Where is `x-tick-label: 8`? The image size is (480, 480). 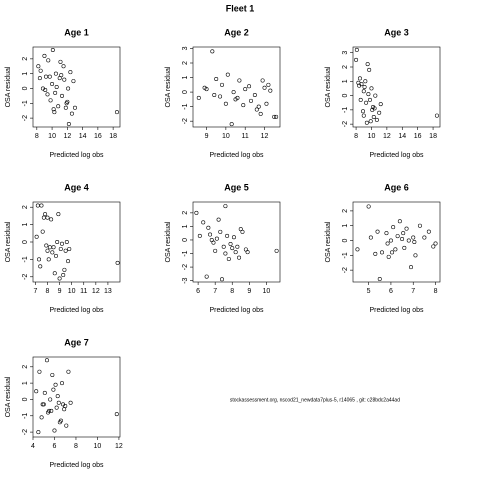
x-tick-label: 8 is located at coordinates (37, 136).